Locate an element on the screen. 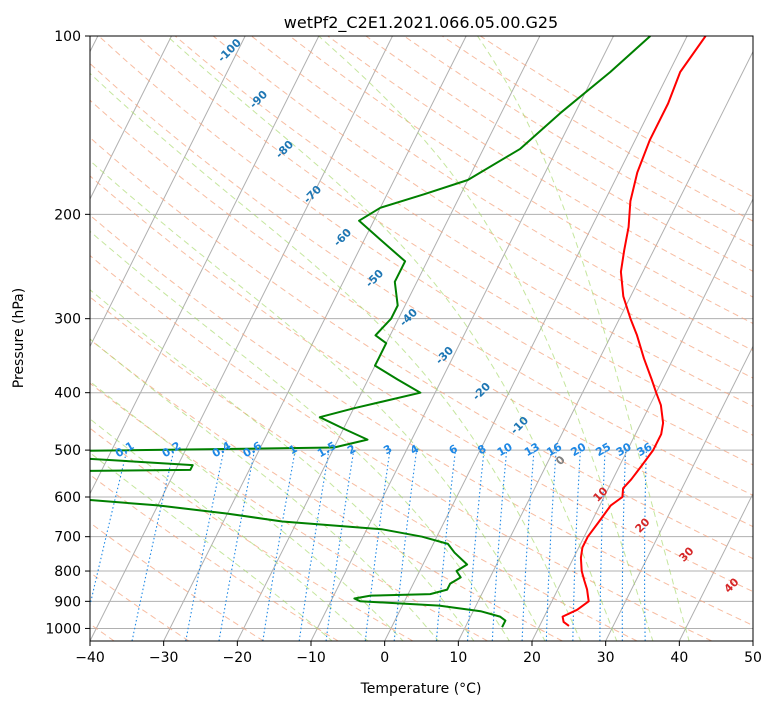 The width and height of the screenshot is (775, 708). x-axis: −40 −30 −20 −10 0 10 20 30 40 50 is located at coordinates (418, 653).